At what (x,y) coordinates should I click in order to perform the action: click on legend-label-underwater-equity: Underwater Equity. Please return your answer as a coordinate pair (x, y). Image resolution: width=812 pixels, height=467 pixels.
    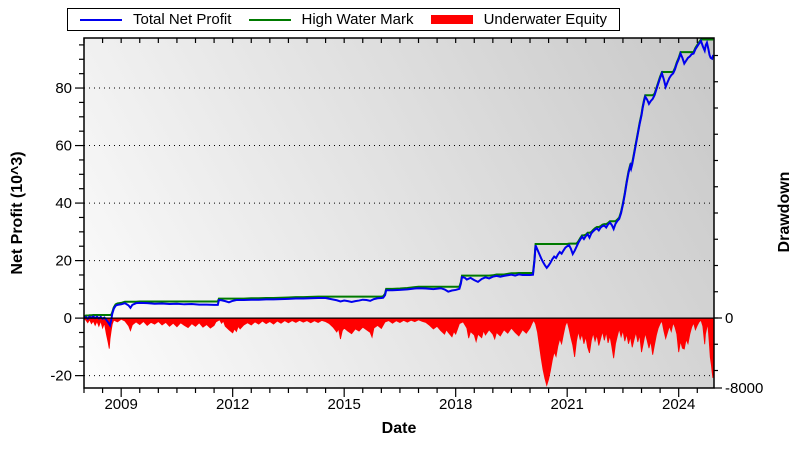
    Looking at the image, I should click on (545, 19).